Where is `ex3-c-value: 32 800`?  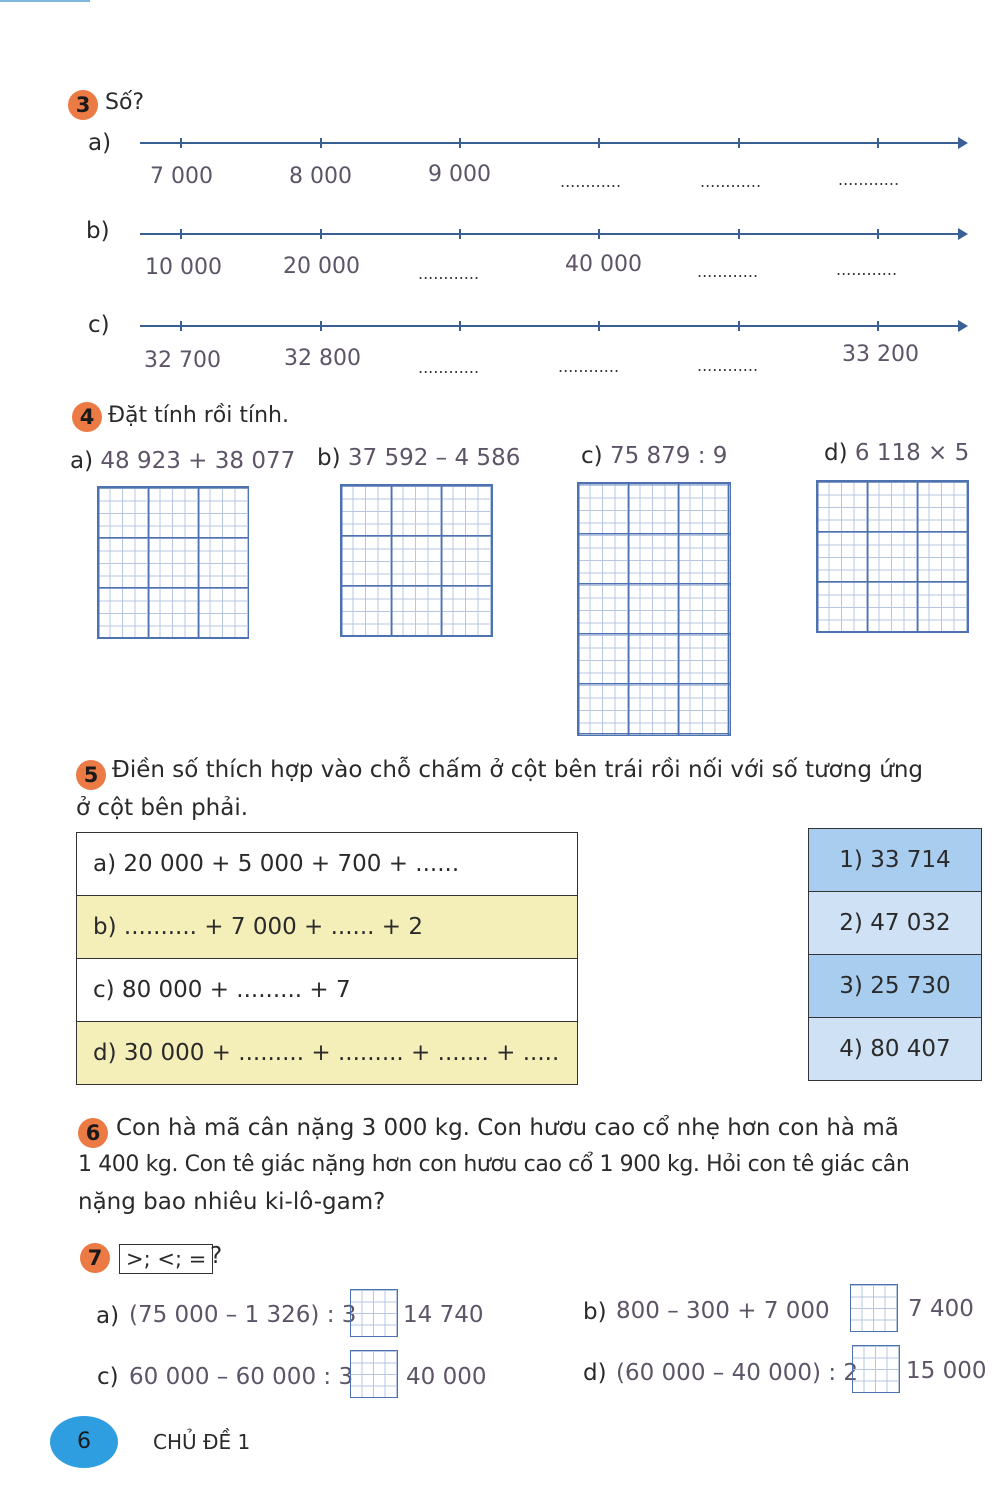 ex3-c-value: 32 800 is located at coordinates (322, 358).